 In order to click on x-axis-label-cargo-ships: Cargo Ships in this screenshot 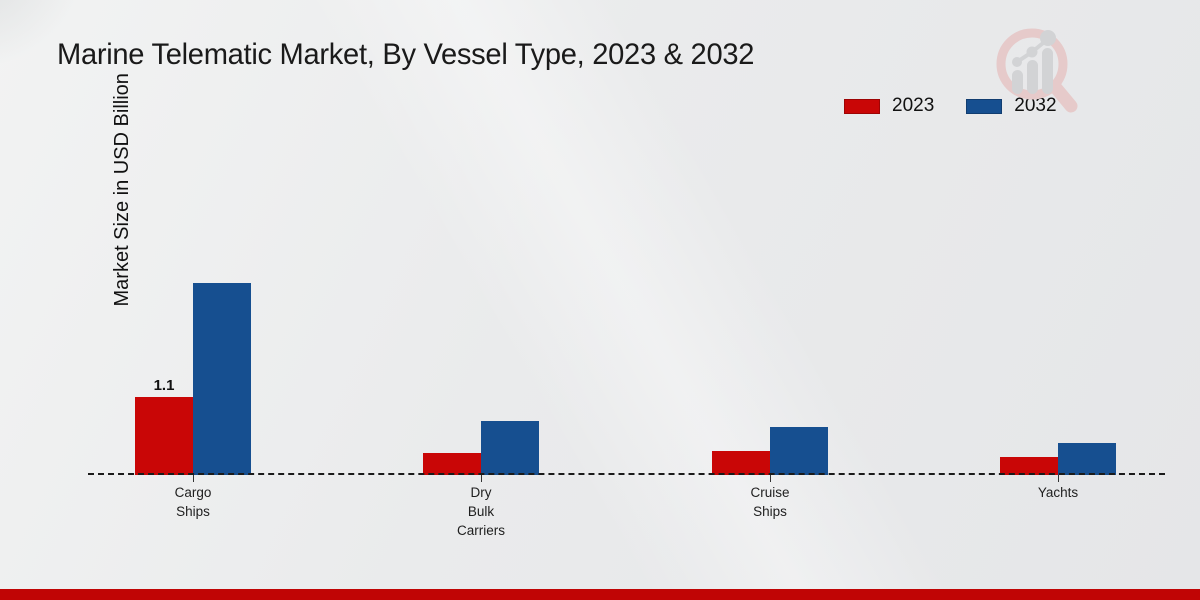, I will do `click(193, 502)`.